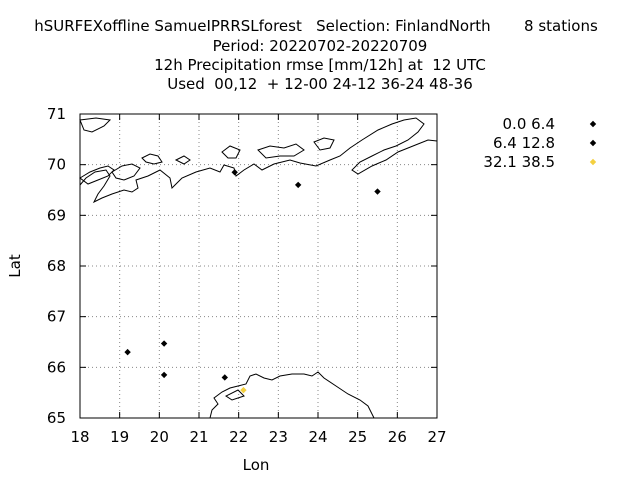  Describe the element at coordinates (56, 418) in the screenshot. I see `y-tick-label: 65` at that location.